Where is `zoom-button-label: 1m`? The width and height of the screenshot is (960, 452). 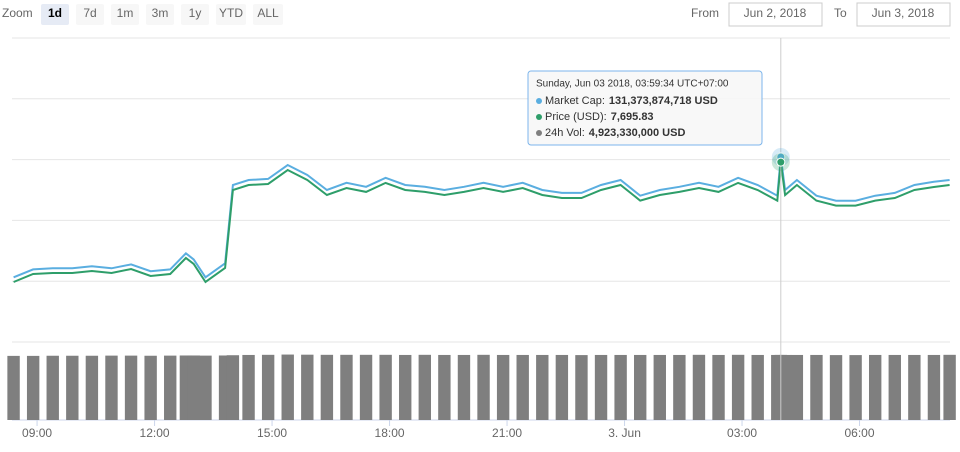 zoom-button-label: 1m is located at coordinates (125, 13).